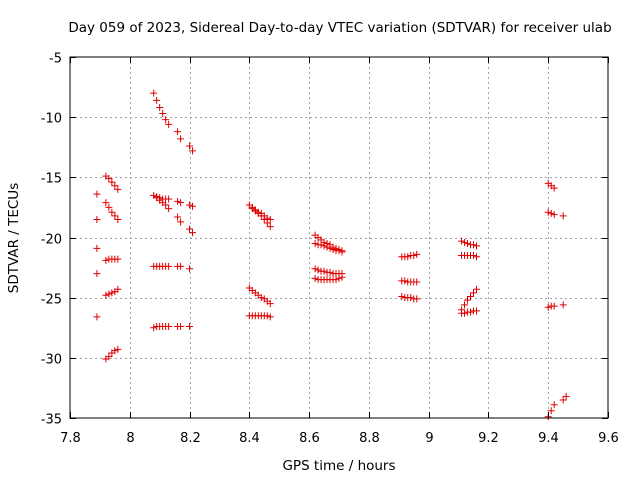 This screenshot has height=480, width=640. I want to click on series-s20, so click(409, 255).